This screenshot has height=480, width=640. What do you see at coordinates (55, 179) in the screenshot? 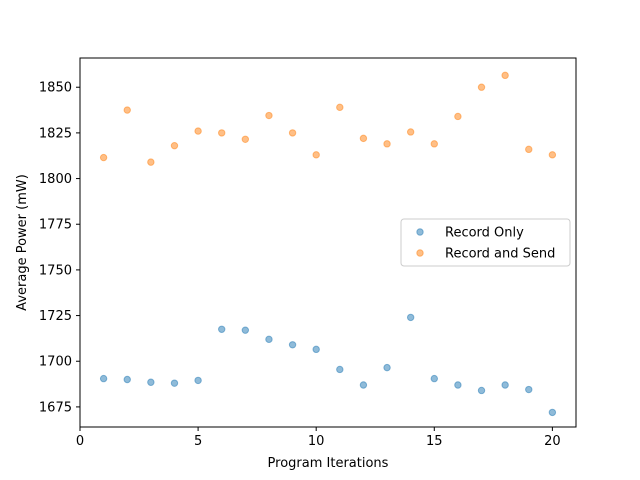
I see `y-tick-label: 1800` at bounding box center [55, 179].